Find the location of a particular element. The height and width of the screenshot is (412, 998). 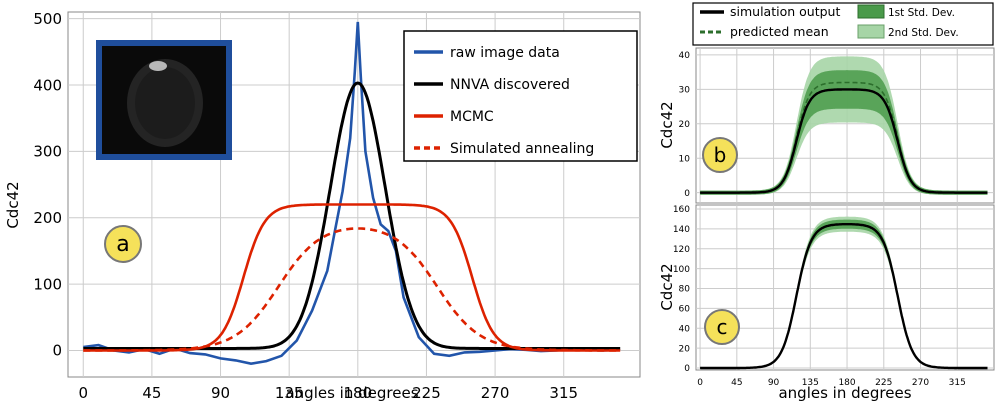

shared-legend-label: 2nd Std. Dev. is located at coordinates (923, 33).